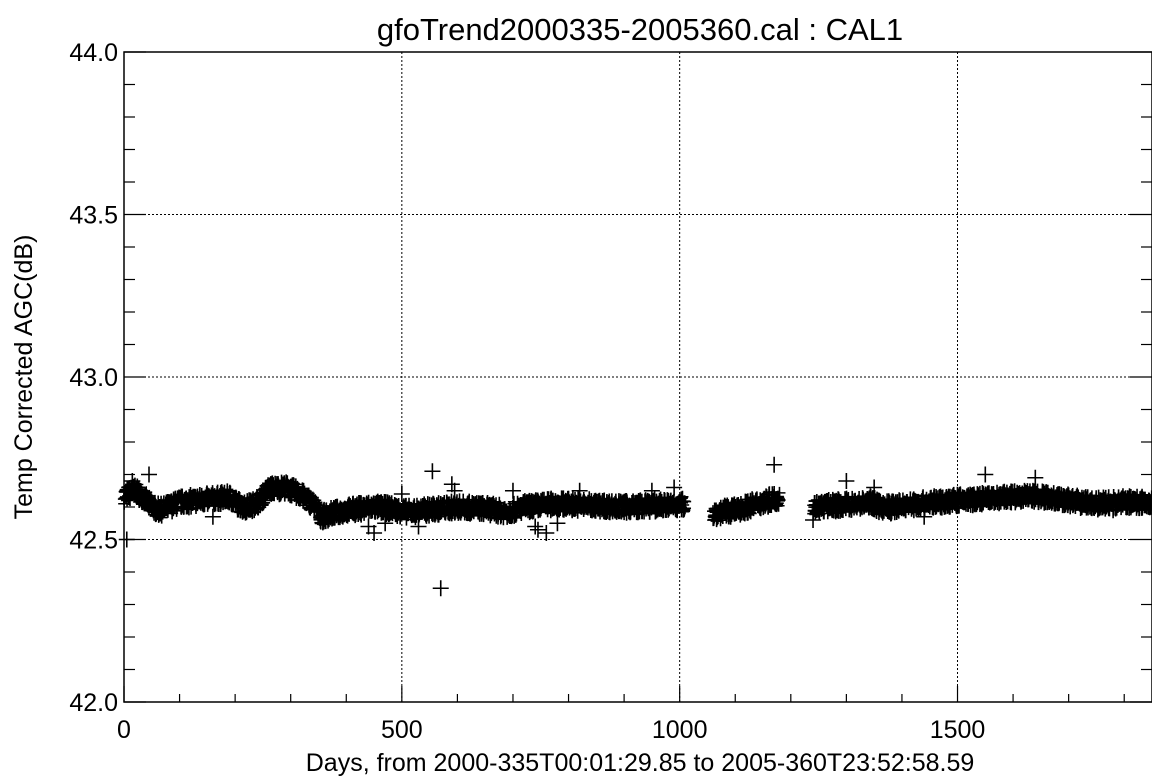  What do you see at coordinates (124, 730) in the screenshot?
I see `x-tick-label: 0` at bounding box center [124, 730].